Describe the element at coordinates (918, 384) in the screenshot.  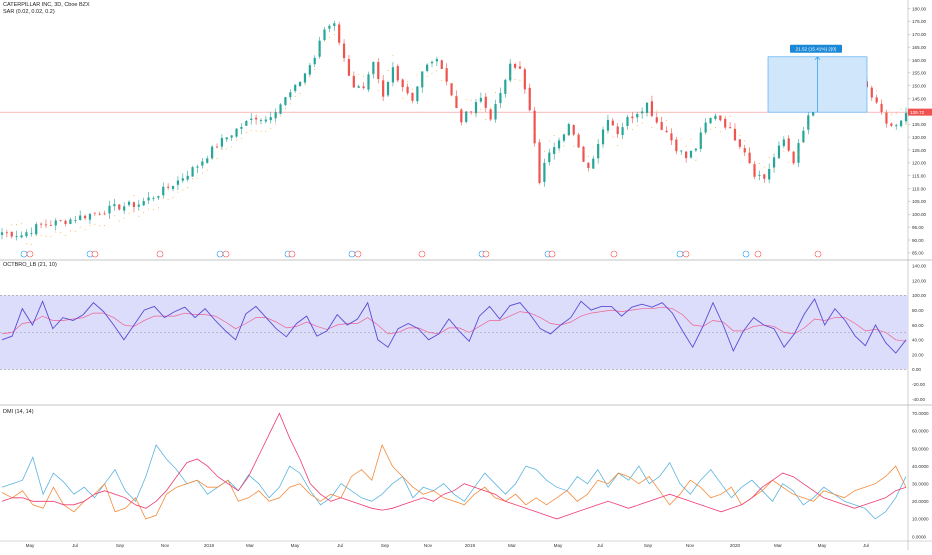
I see `osc-tick-label: -20.00` at that location.